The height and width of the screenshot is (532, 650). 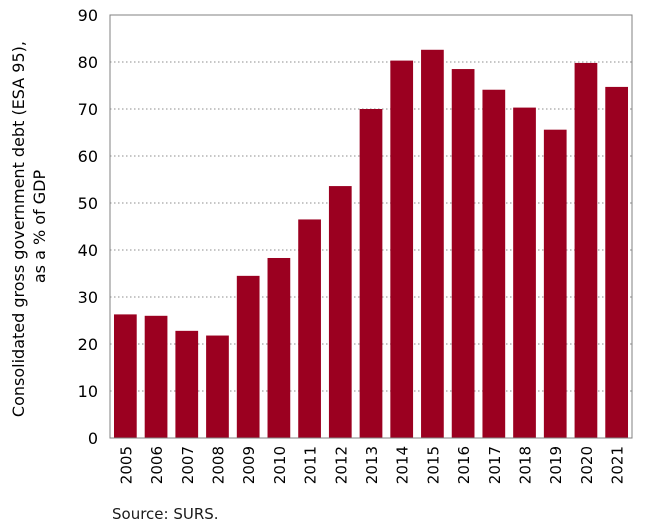 I want to click on bar-2009, so click(x=248, y=356).